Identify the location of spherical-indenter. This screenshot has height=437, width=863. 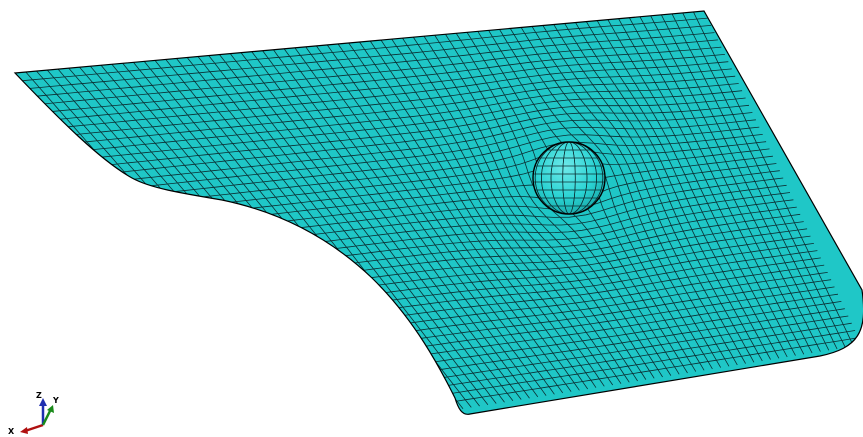
(569, 178).